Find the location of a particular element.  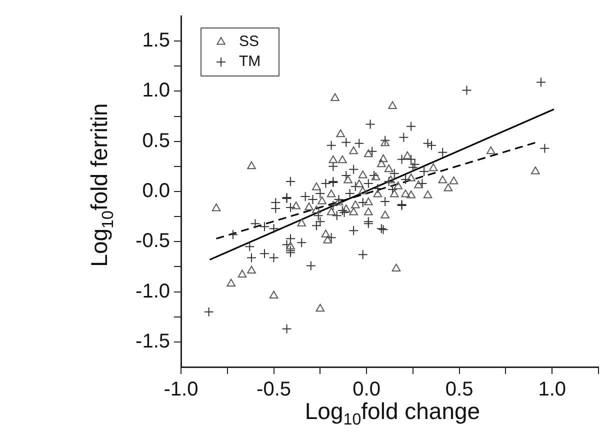

y-tick-label: -1.0 is located at coordinates (153, 291).